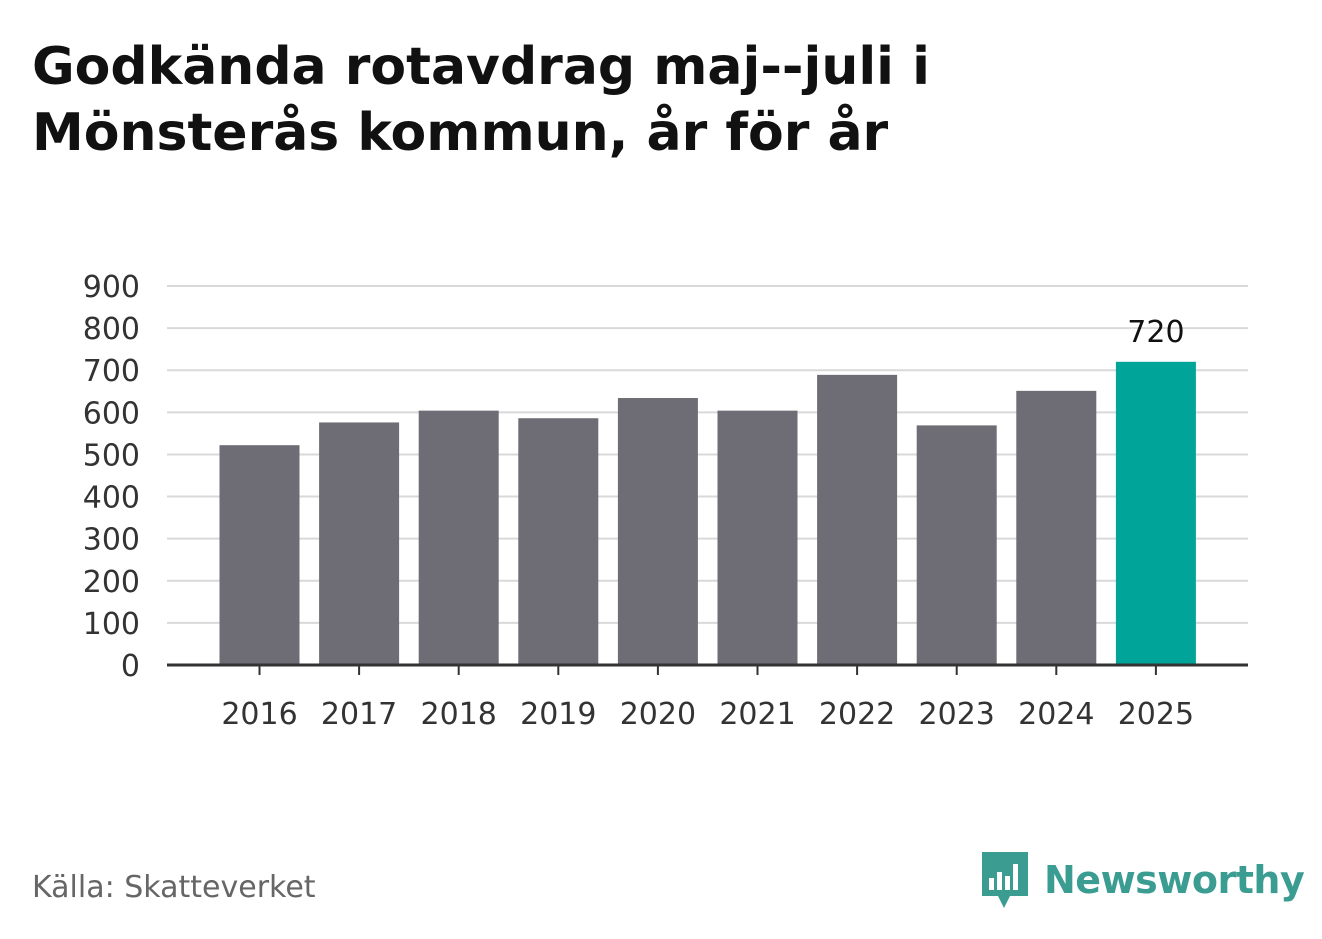 The image size is (1322, 939). Describe the element at coordinates (111, 287) in the screenshot. I see `y-tick-label: 900` at that location.